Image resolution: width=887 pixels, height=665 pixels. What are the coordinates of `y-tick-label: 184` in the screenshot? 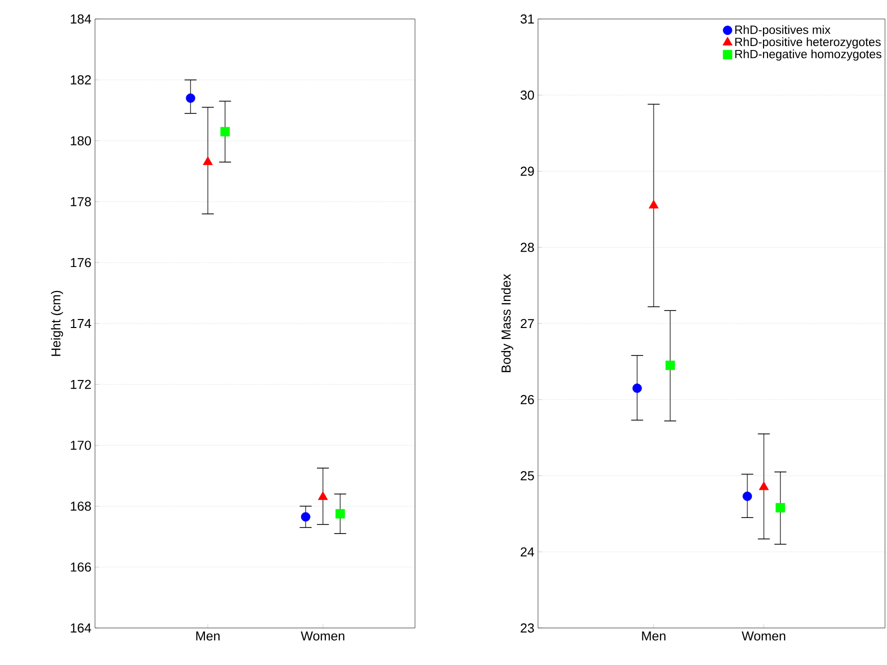 It's located at (81, 19).